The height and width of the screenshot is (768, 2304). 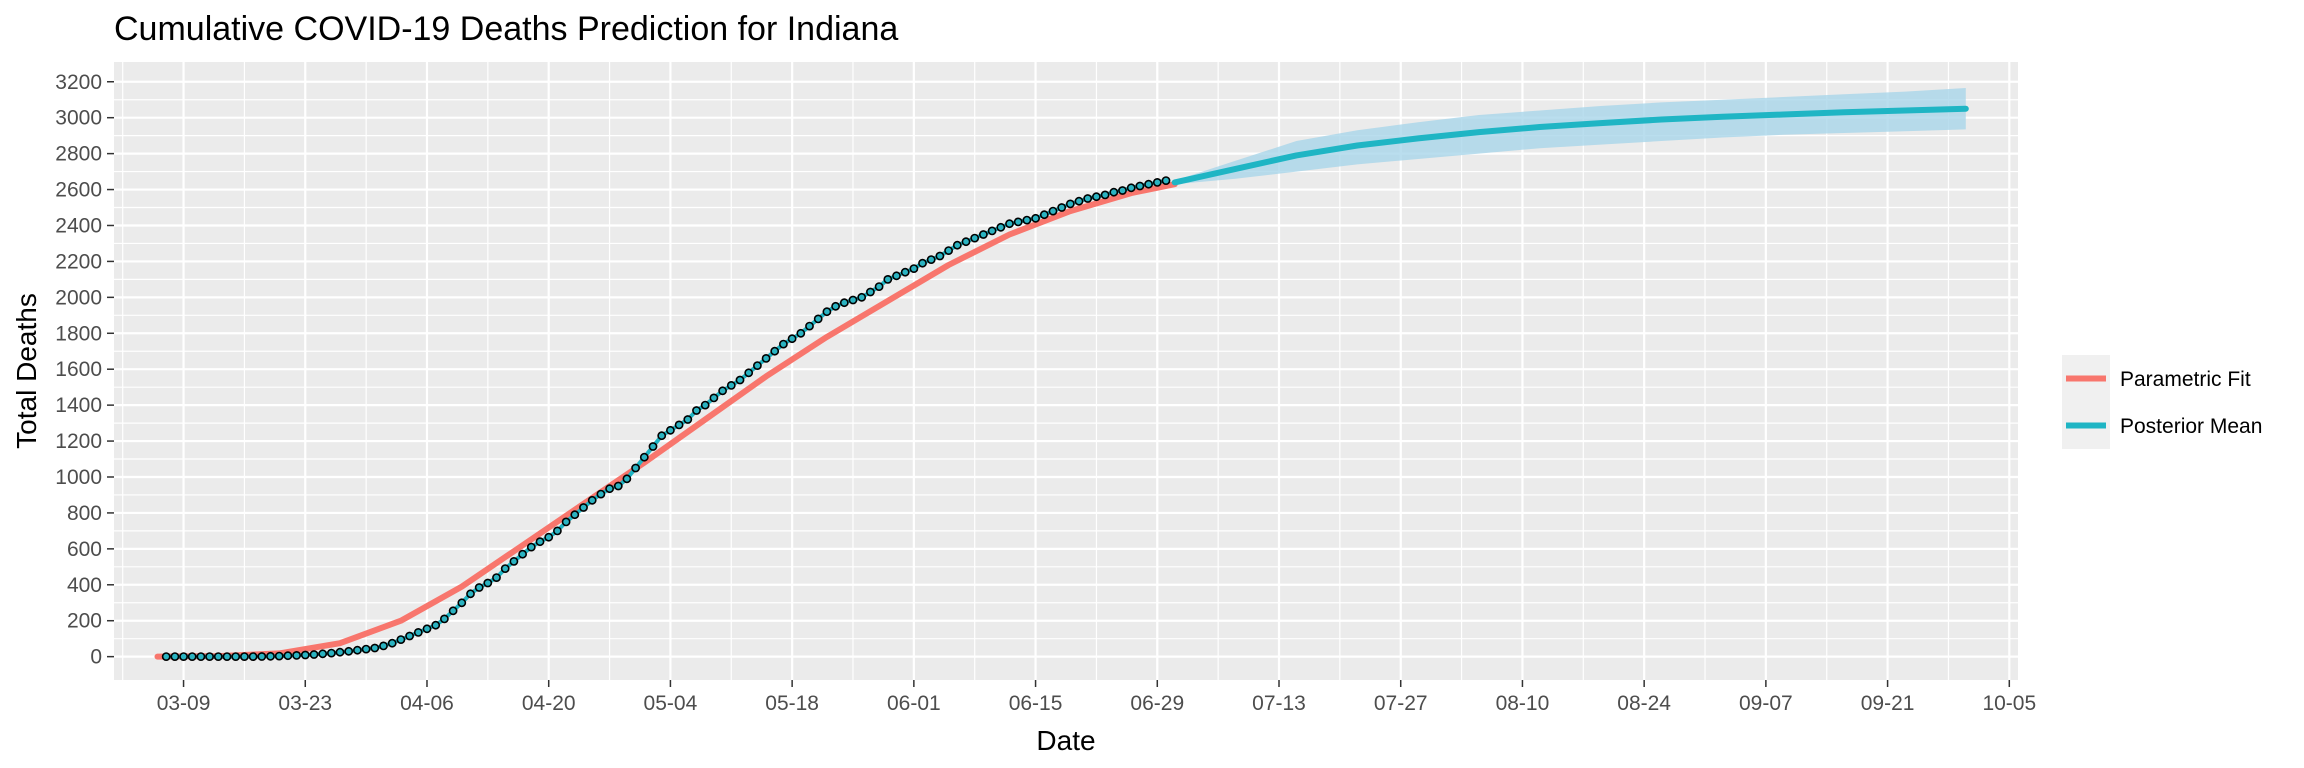 I want to click on y-tick-label: 0, so click(x=96, y=657).